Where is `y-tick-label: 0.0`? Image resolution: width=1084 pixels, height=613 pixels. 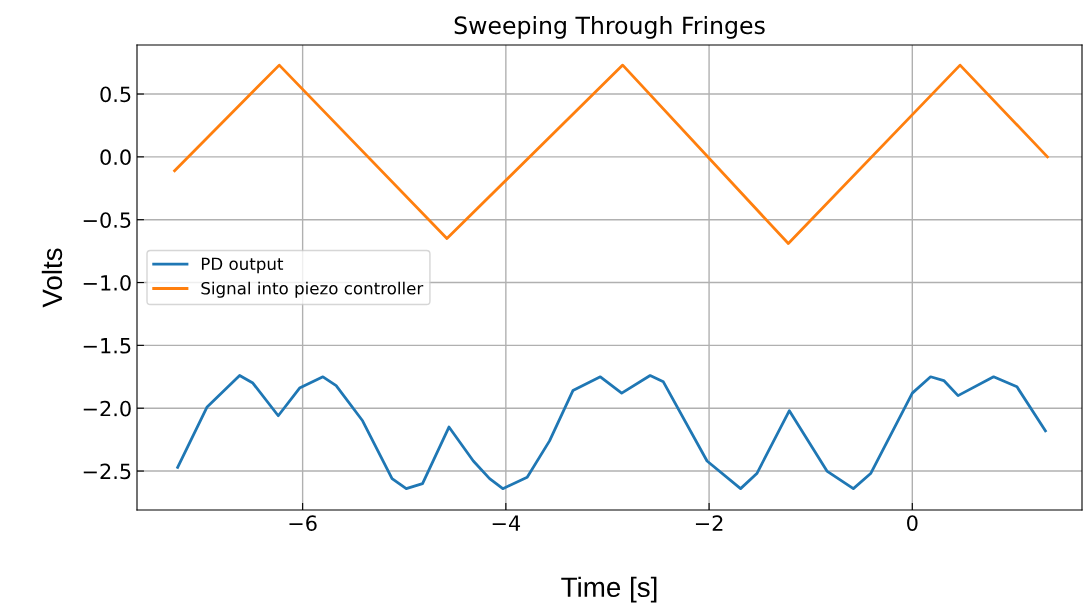
y-tick-label: 0.0 is located at coordinates (115, 157).